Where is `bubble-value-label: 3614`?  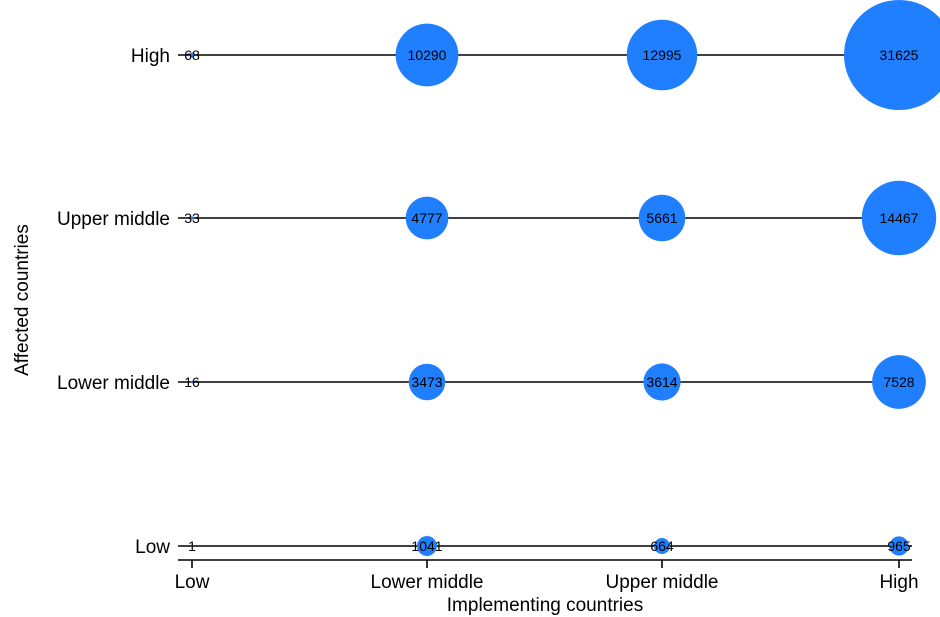 bubble-value-label: 3614 is located at coordinates (661, 382).